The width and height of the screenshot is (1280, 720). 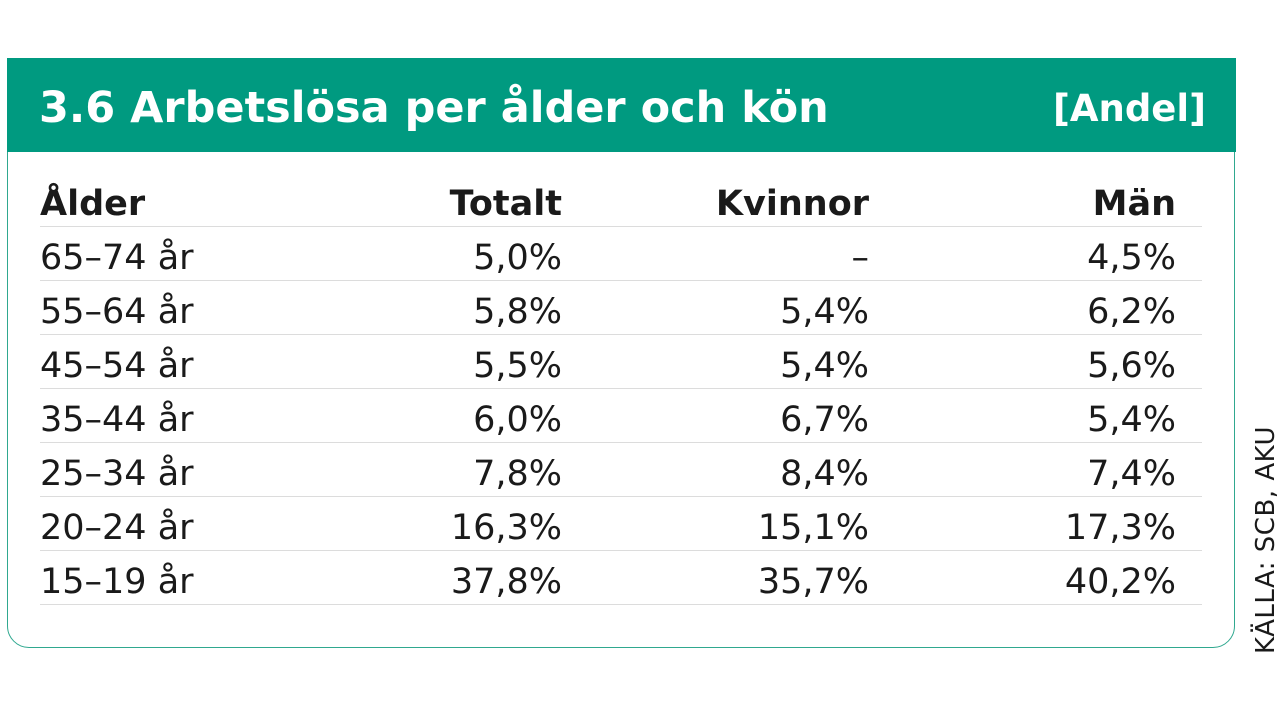 What do you see at coordinates (1129, 108) in the screenshot?
I see `table-unit: [Andel]` at bounding box center [1129, 108].